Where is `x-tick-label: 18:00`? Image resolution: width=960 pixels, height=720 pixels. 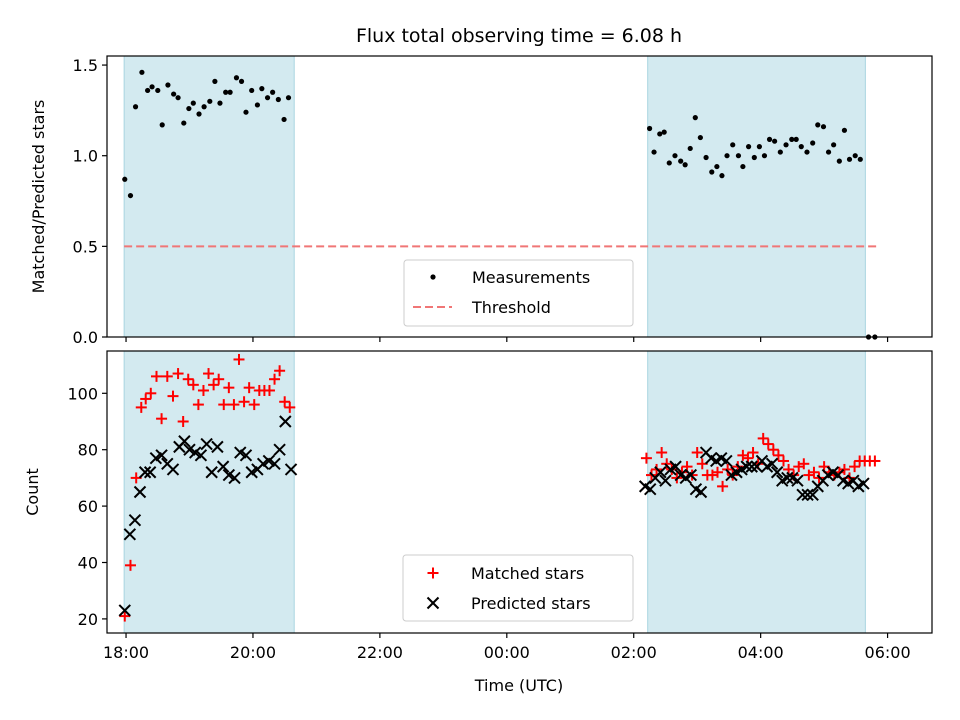
x-tick-label: 18:00 is located at coordinates (126, 652).